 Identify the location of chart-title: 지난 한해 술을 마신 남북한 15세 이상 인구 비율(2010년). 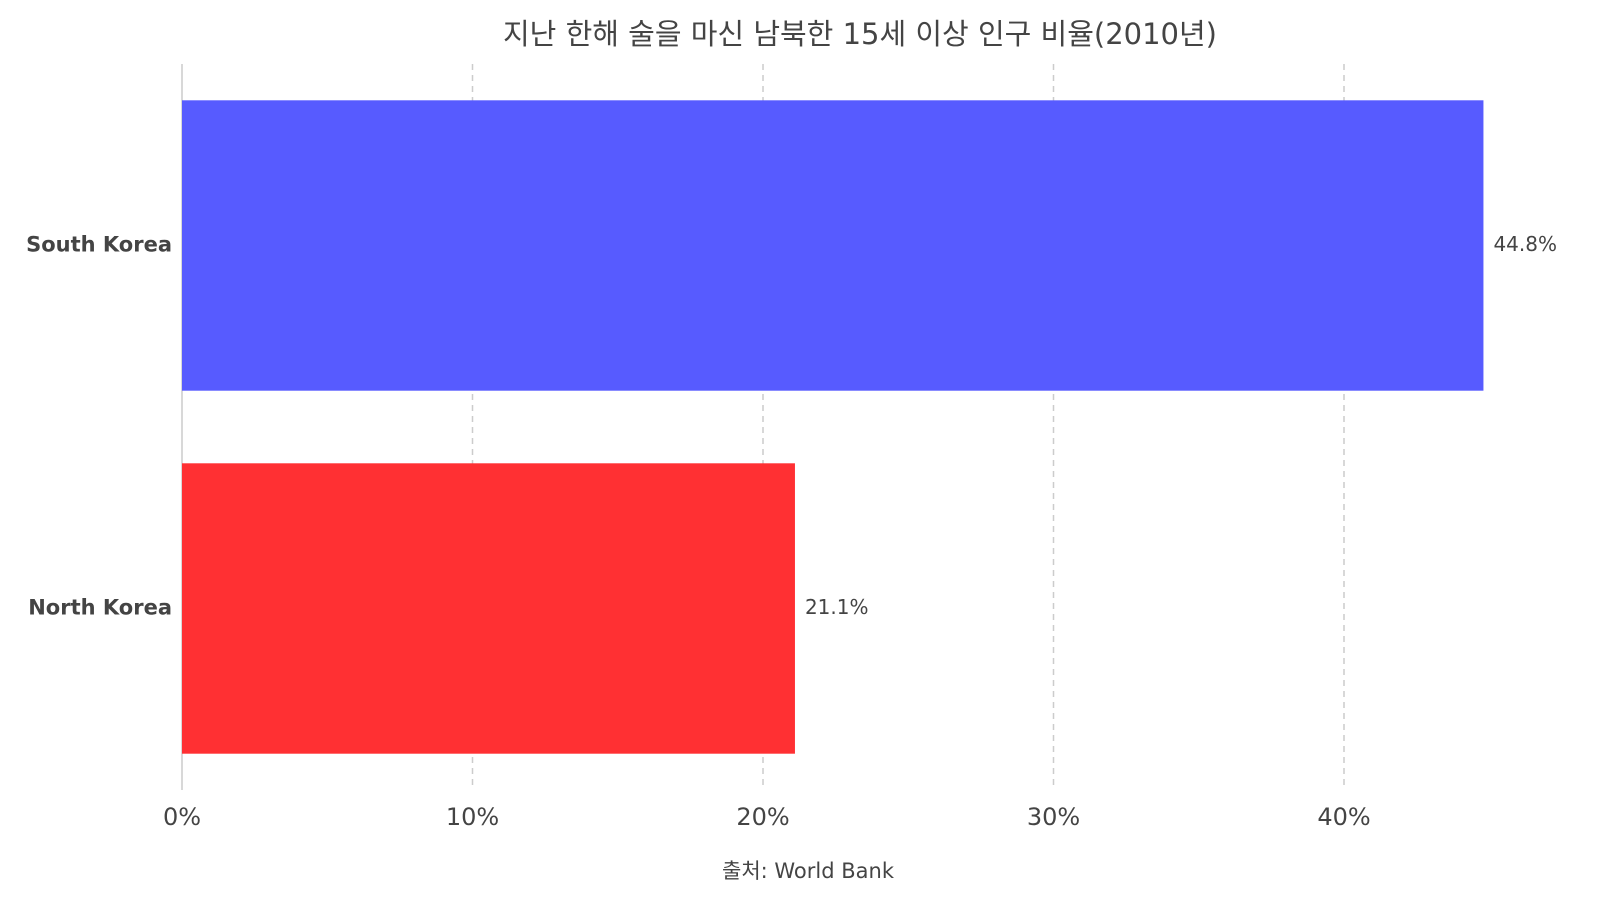
(860, 34).